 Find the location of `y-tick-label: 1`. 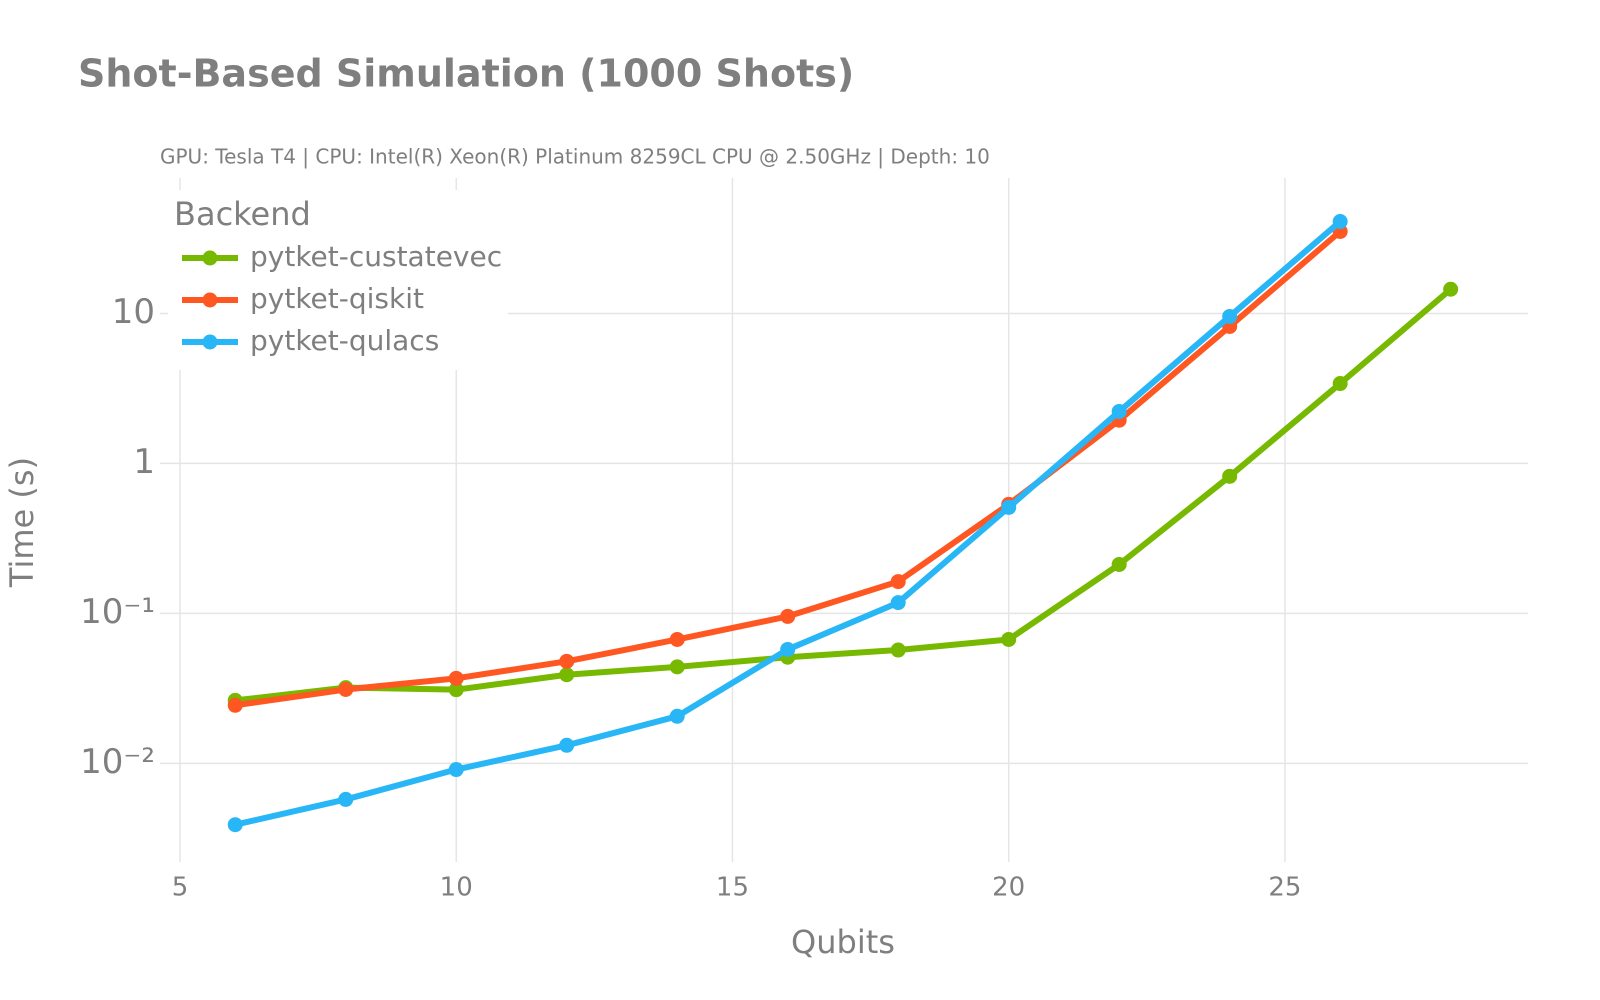

y-tick-label: 1 is located at coordinates (144, 462).